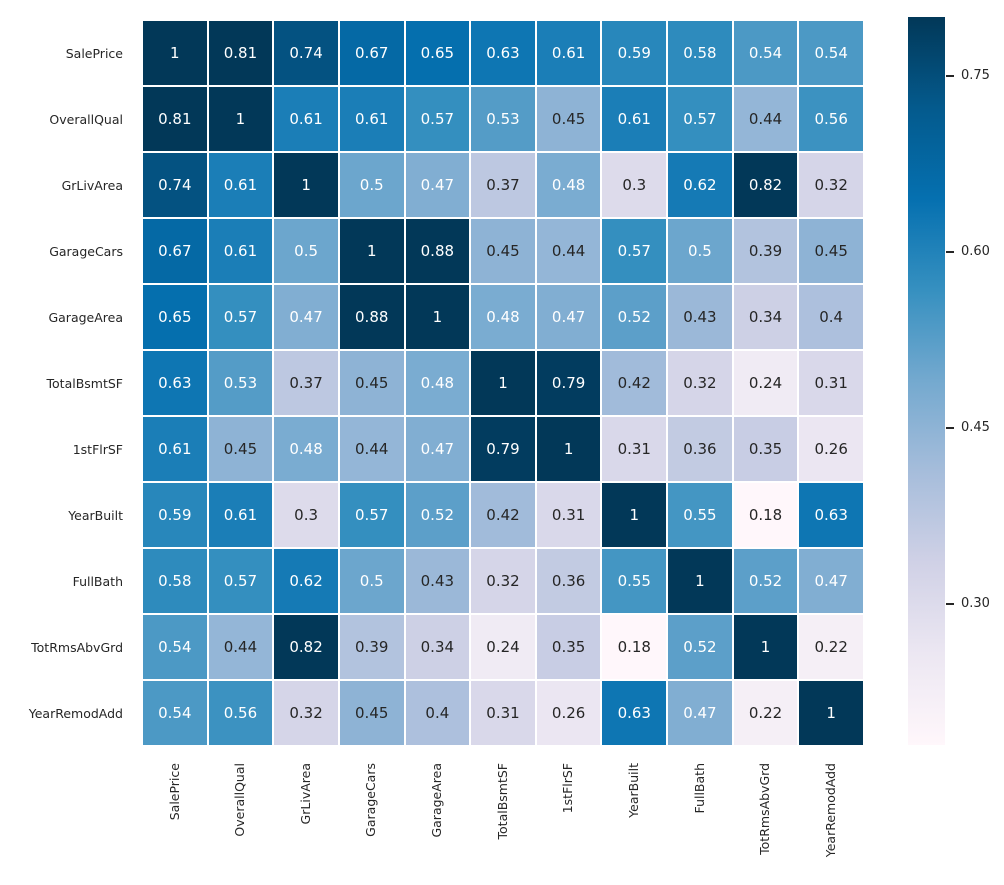 This screenshot has height=885, width=1004. Describe the element at coordinates (503, 647) in the screenshot. I see `heatmap-cell-TotRmsAbvGrd-TotalBsmtSF: 0.24` at that location.